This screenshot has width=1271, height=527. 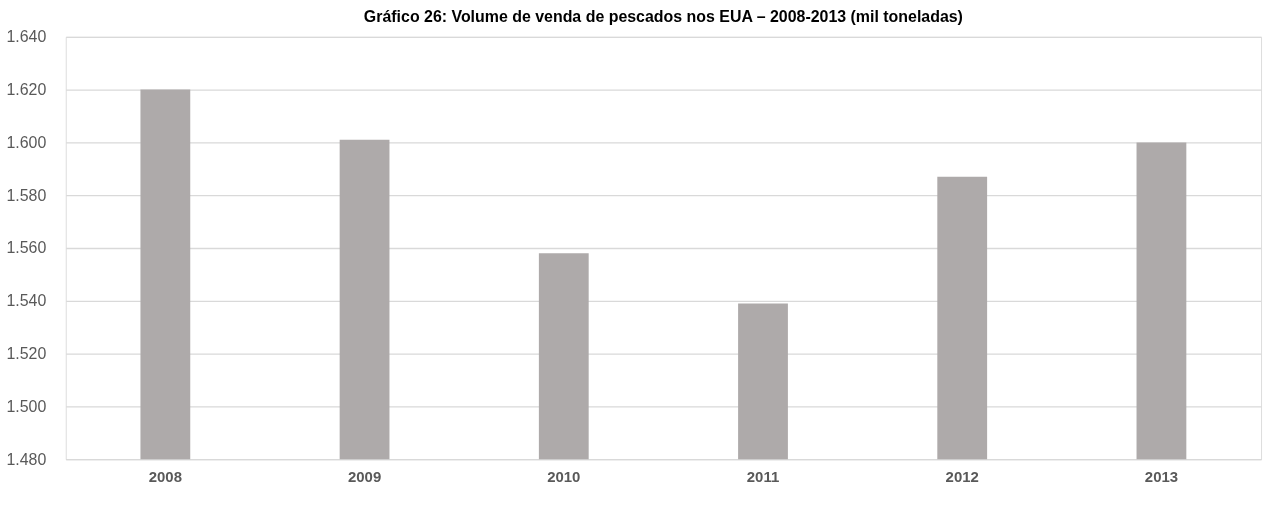 What do you see at coordinates (165, 476) in the screenshot?
I see `x-tick-label: 2008` at bounding box center [165, 476].